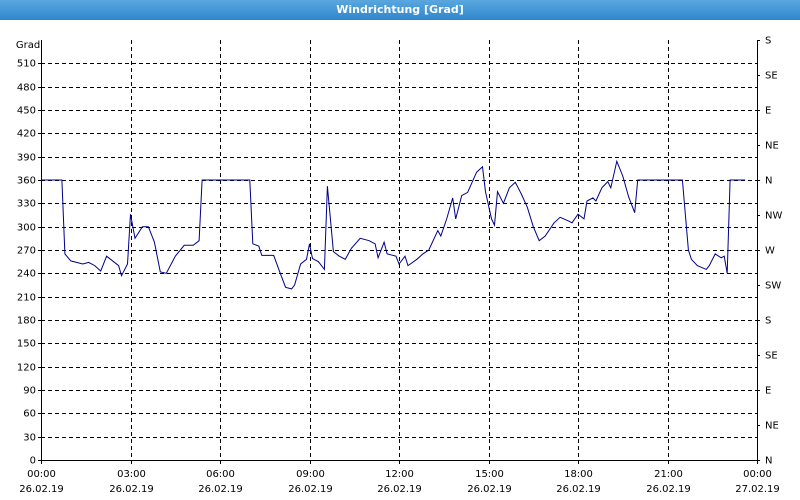 The image size is (800, 500). Describe the element at coordinates (26, 228) in the screenshot. I see `y-tick-label: 300` at that location.